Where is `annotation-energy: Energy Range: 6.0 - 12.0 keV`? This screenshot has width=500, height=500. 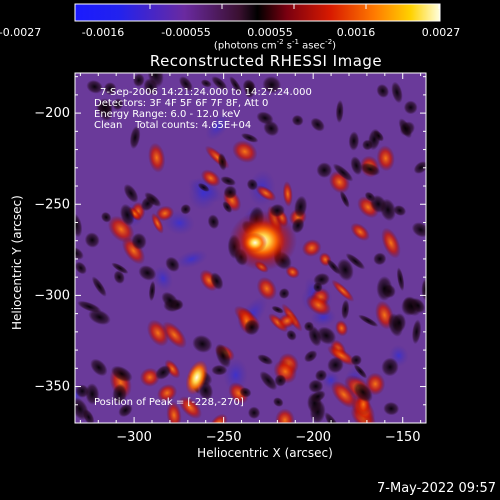 annotation-energy: Energy Range: 6.0 - 12.0 keV is located at coordinates (167, 114).